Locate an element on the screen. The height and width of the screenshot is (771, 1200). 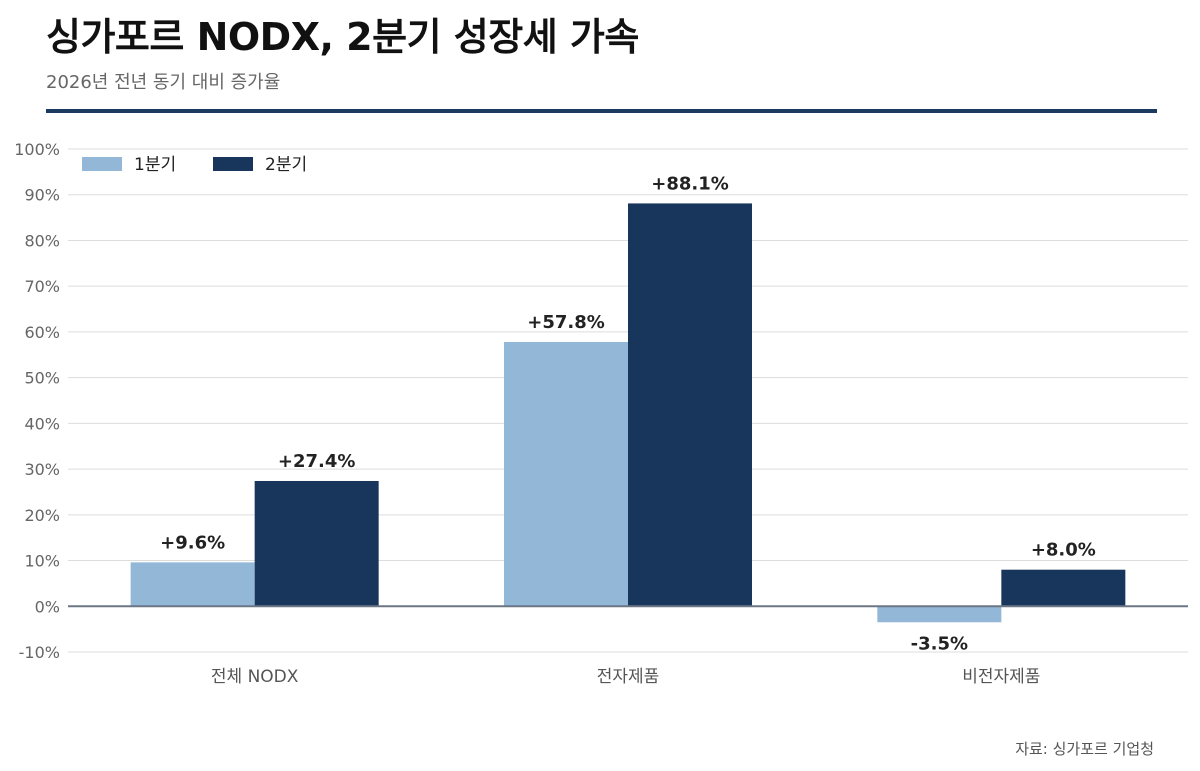
data-label: +57.8% is located at coordinates (566, 322).